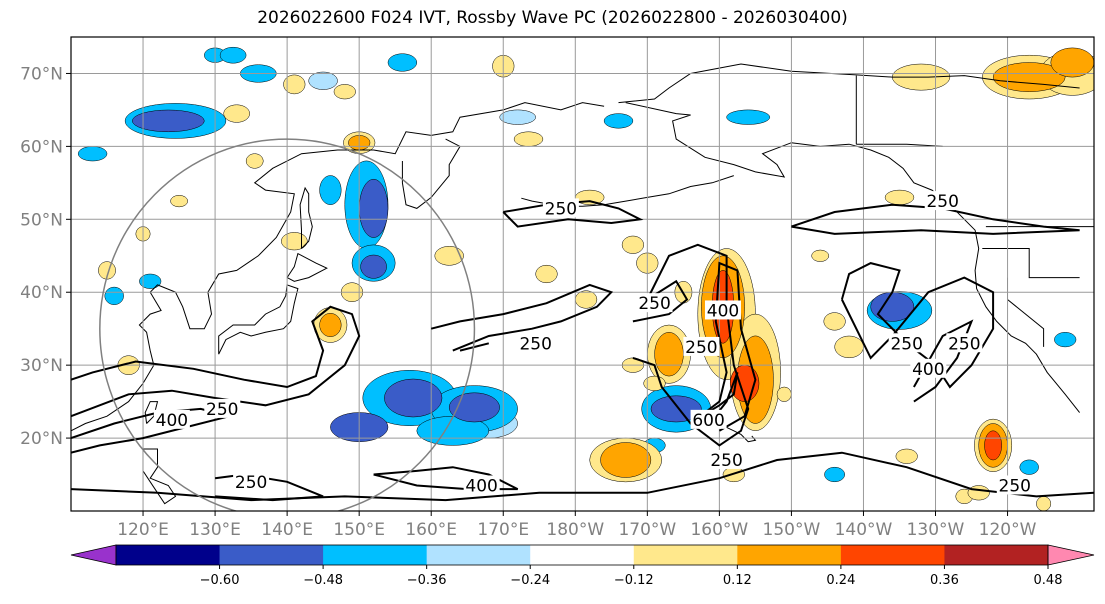 This screenshot has height=604, width=1105. What do you see at coordinates (41, 74) in the screenshot?
I see `lat-tick-label: 70°N` at bounding box center [41, 74].